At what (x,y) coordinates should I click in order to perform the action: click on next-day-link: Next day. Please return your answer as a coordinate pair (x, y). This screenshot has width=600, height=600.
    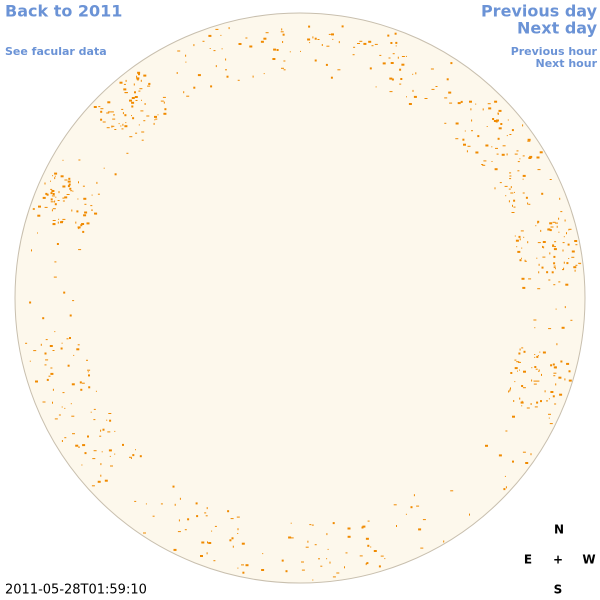
    Looking at the image, I should click on (557, 28).